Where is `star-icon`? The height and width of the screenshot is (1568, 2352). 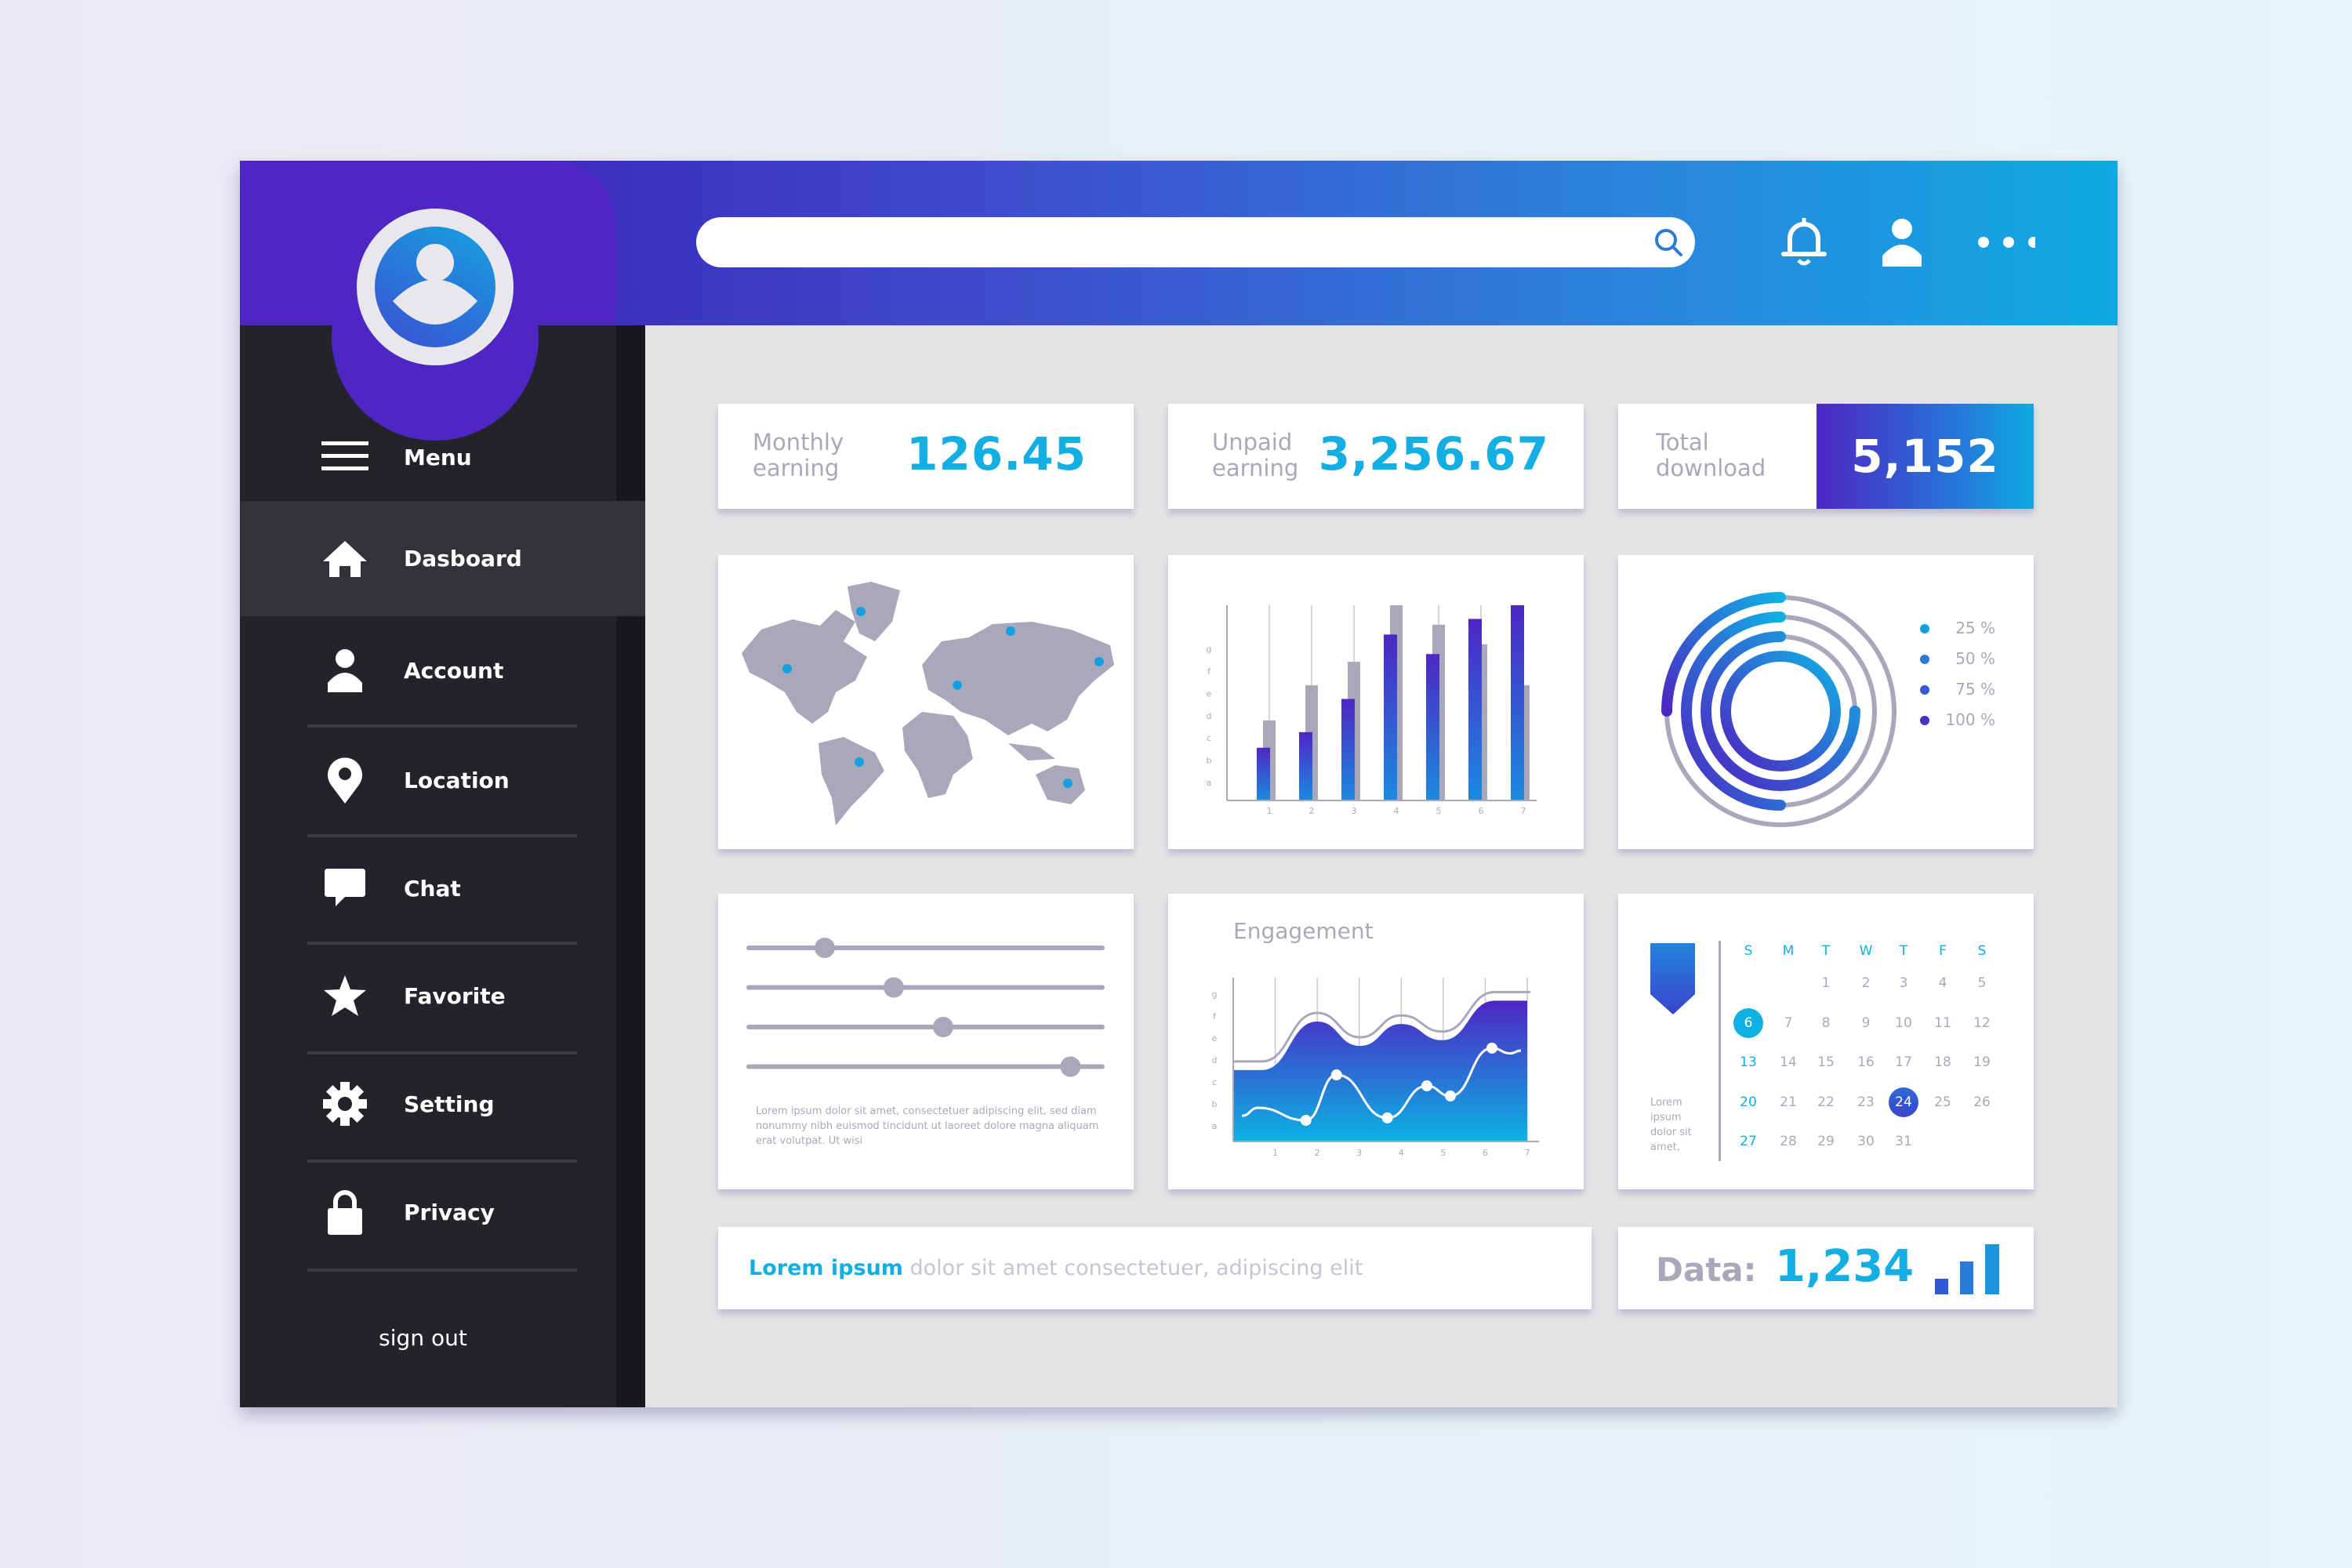 star-icon is located at coordinates (344, 995).